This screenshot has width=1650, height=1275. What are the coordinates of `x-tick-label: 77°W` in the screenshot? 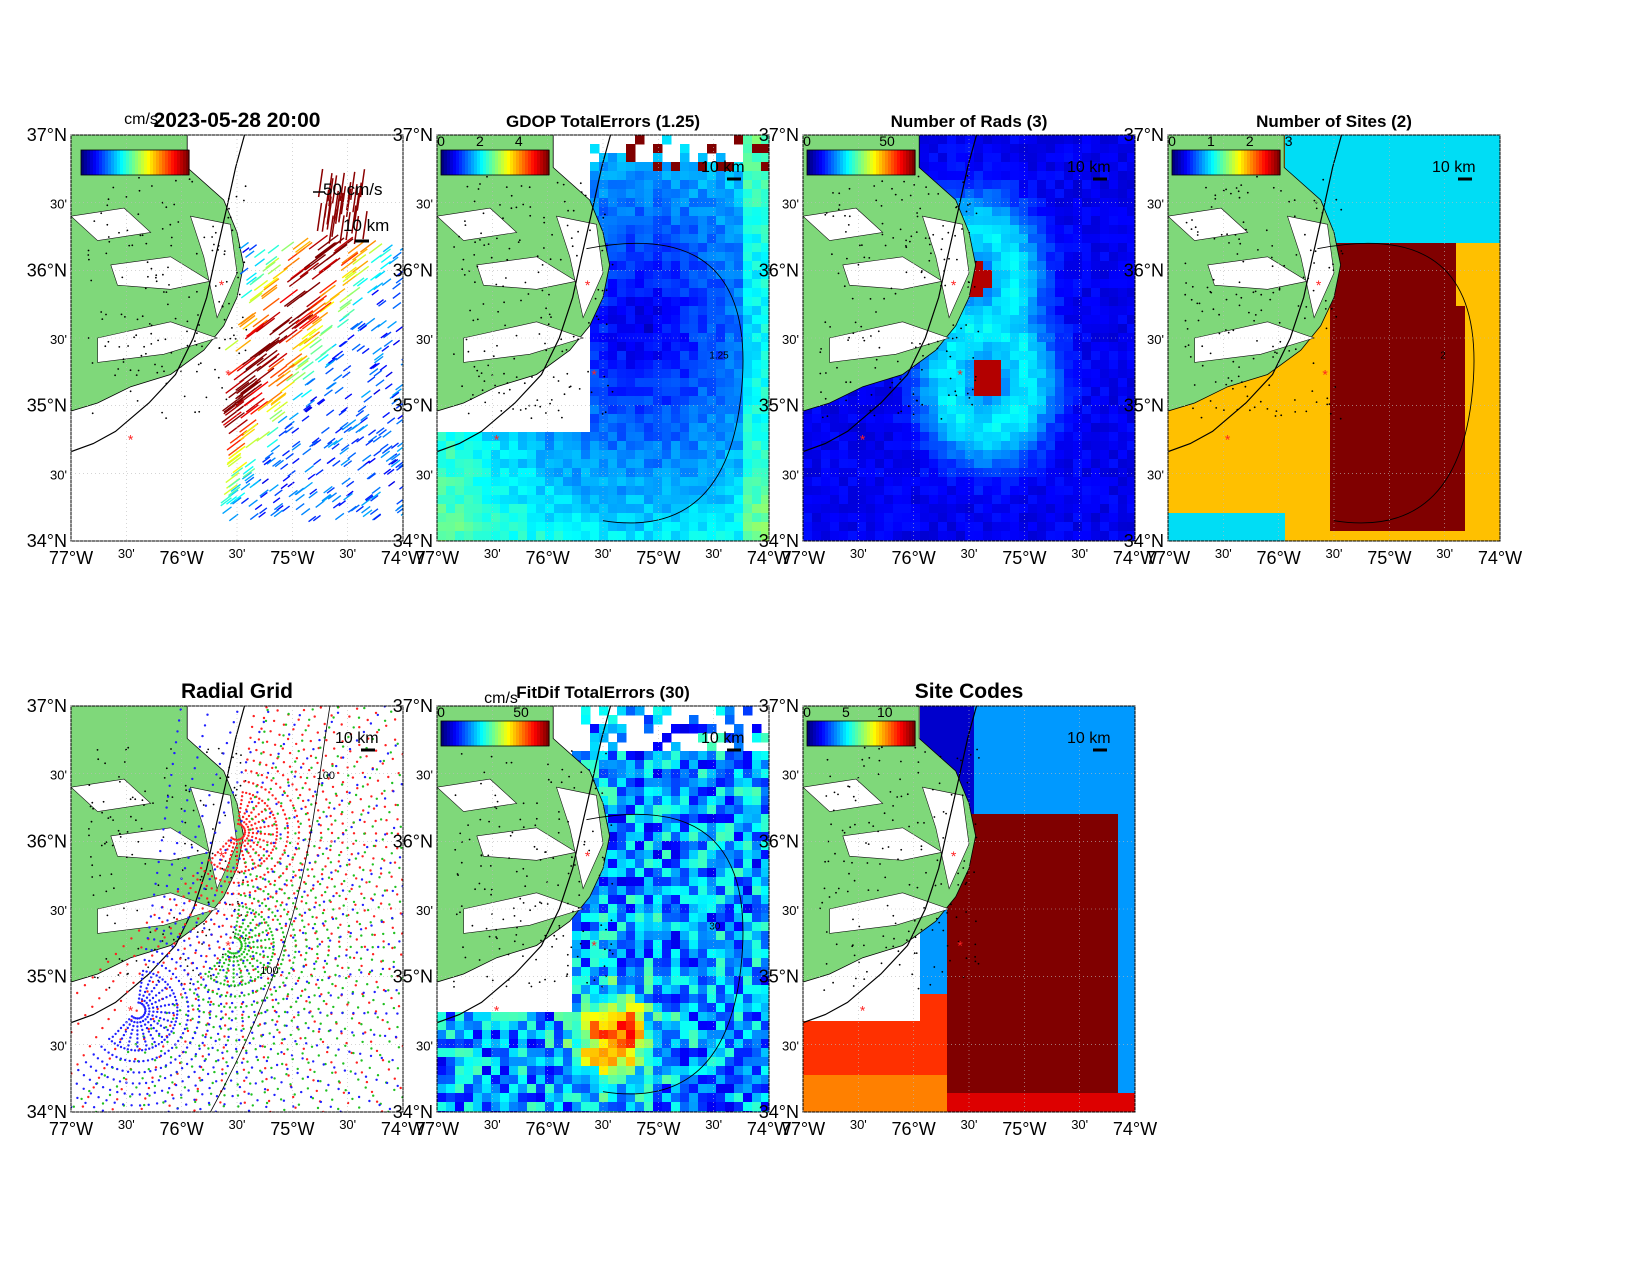 It's located at (71, 558).